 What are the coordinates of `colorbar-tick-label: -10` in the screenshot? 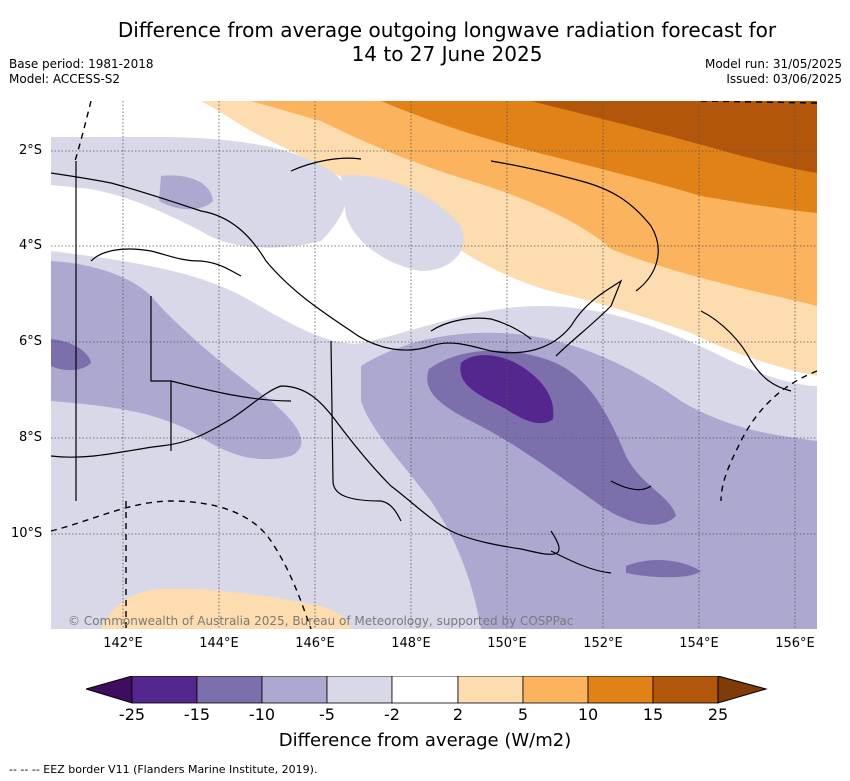 It's located at (262, 714).